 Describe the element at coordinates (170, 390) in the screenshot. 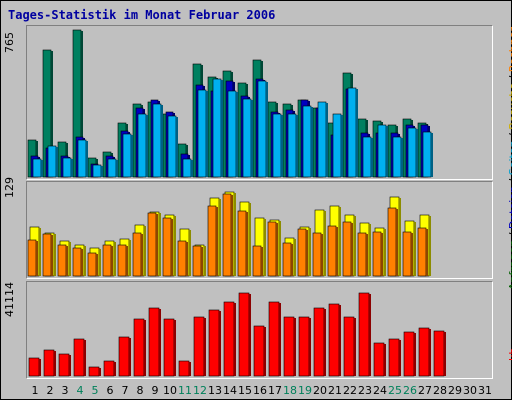

I see `x-tick-label: 10` at that location.